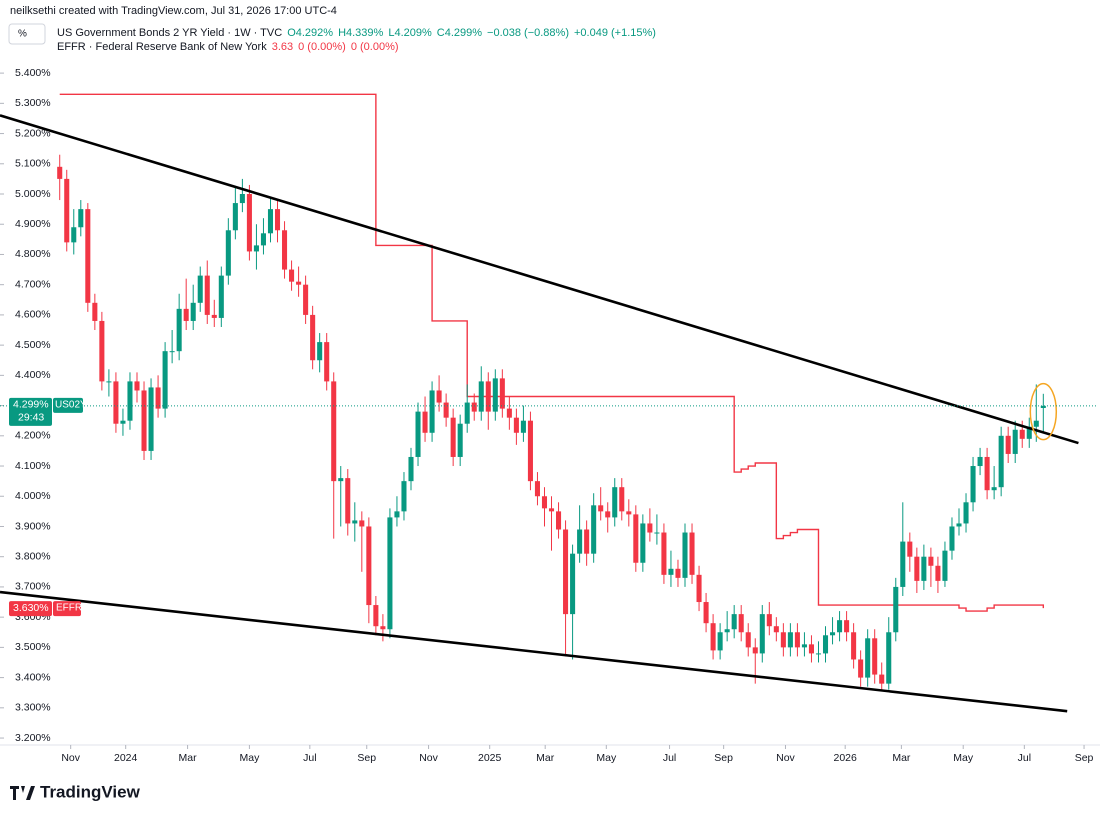 The height and width of the screenshot is (821, 1100). What do you see at coordinates (162, 47) in the screenshot?
I see `legend-overlay-name: EFFR · Federal Reserve Bank of New York` at bounding box center [162, 47].